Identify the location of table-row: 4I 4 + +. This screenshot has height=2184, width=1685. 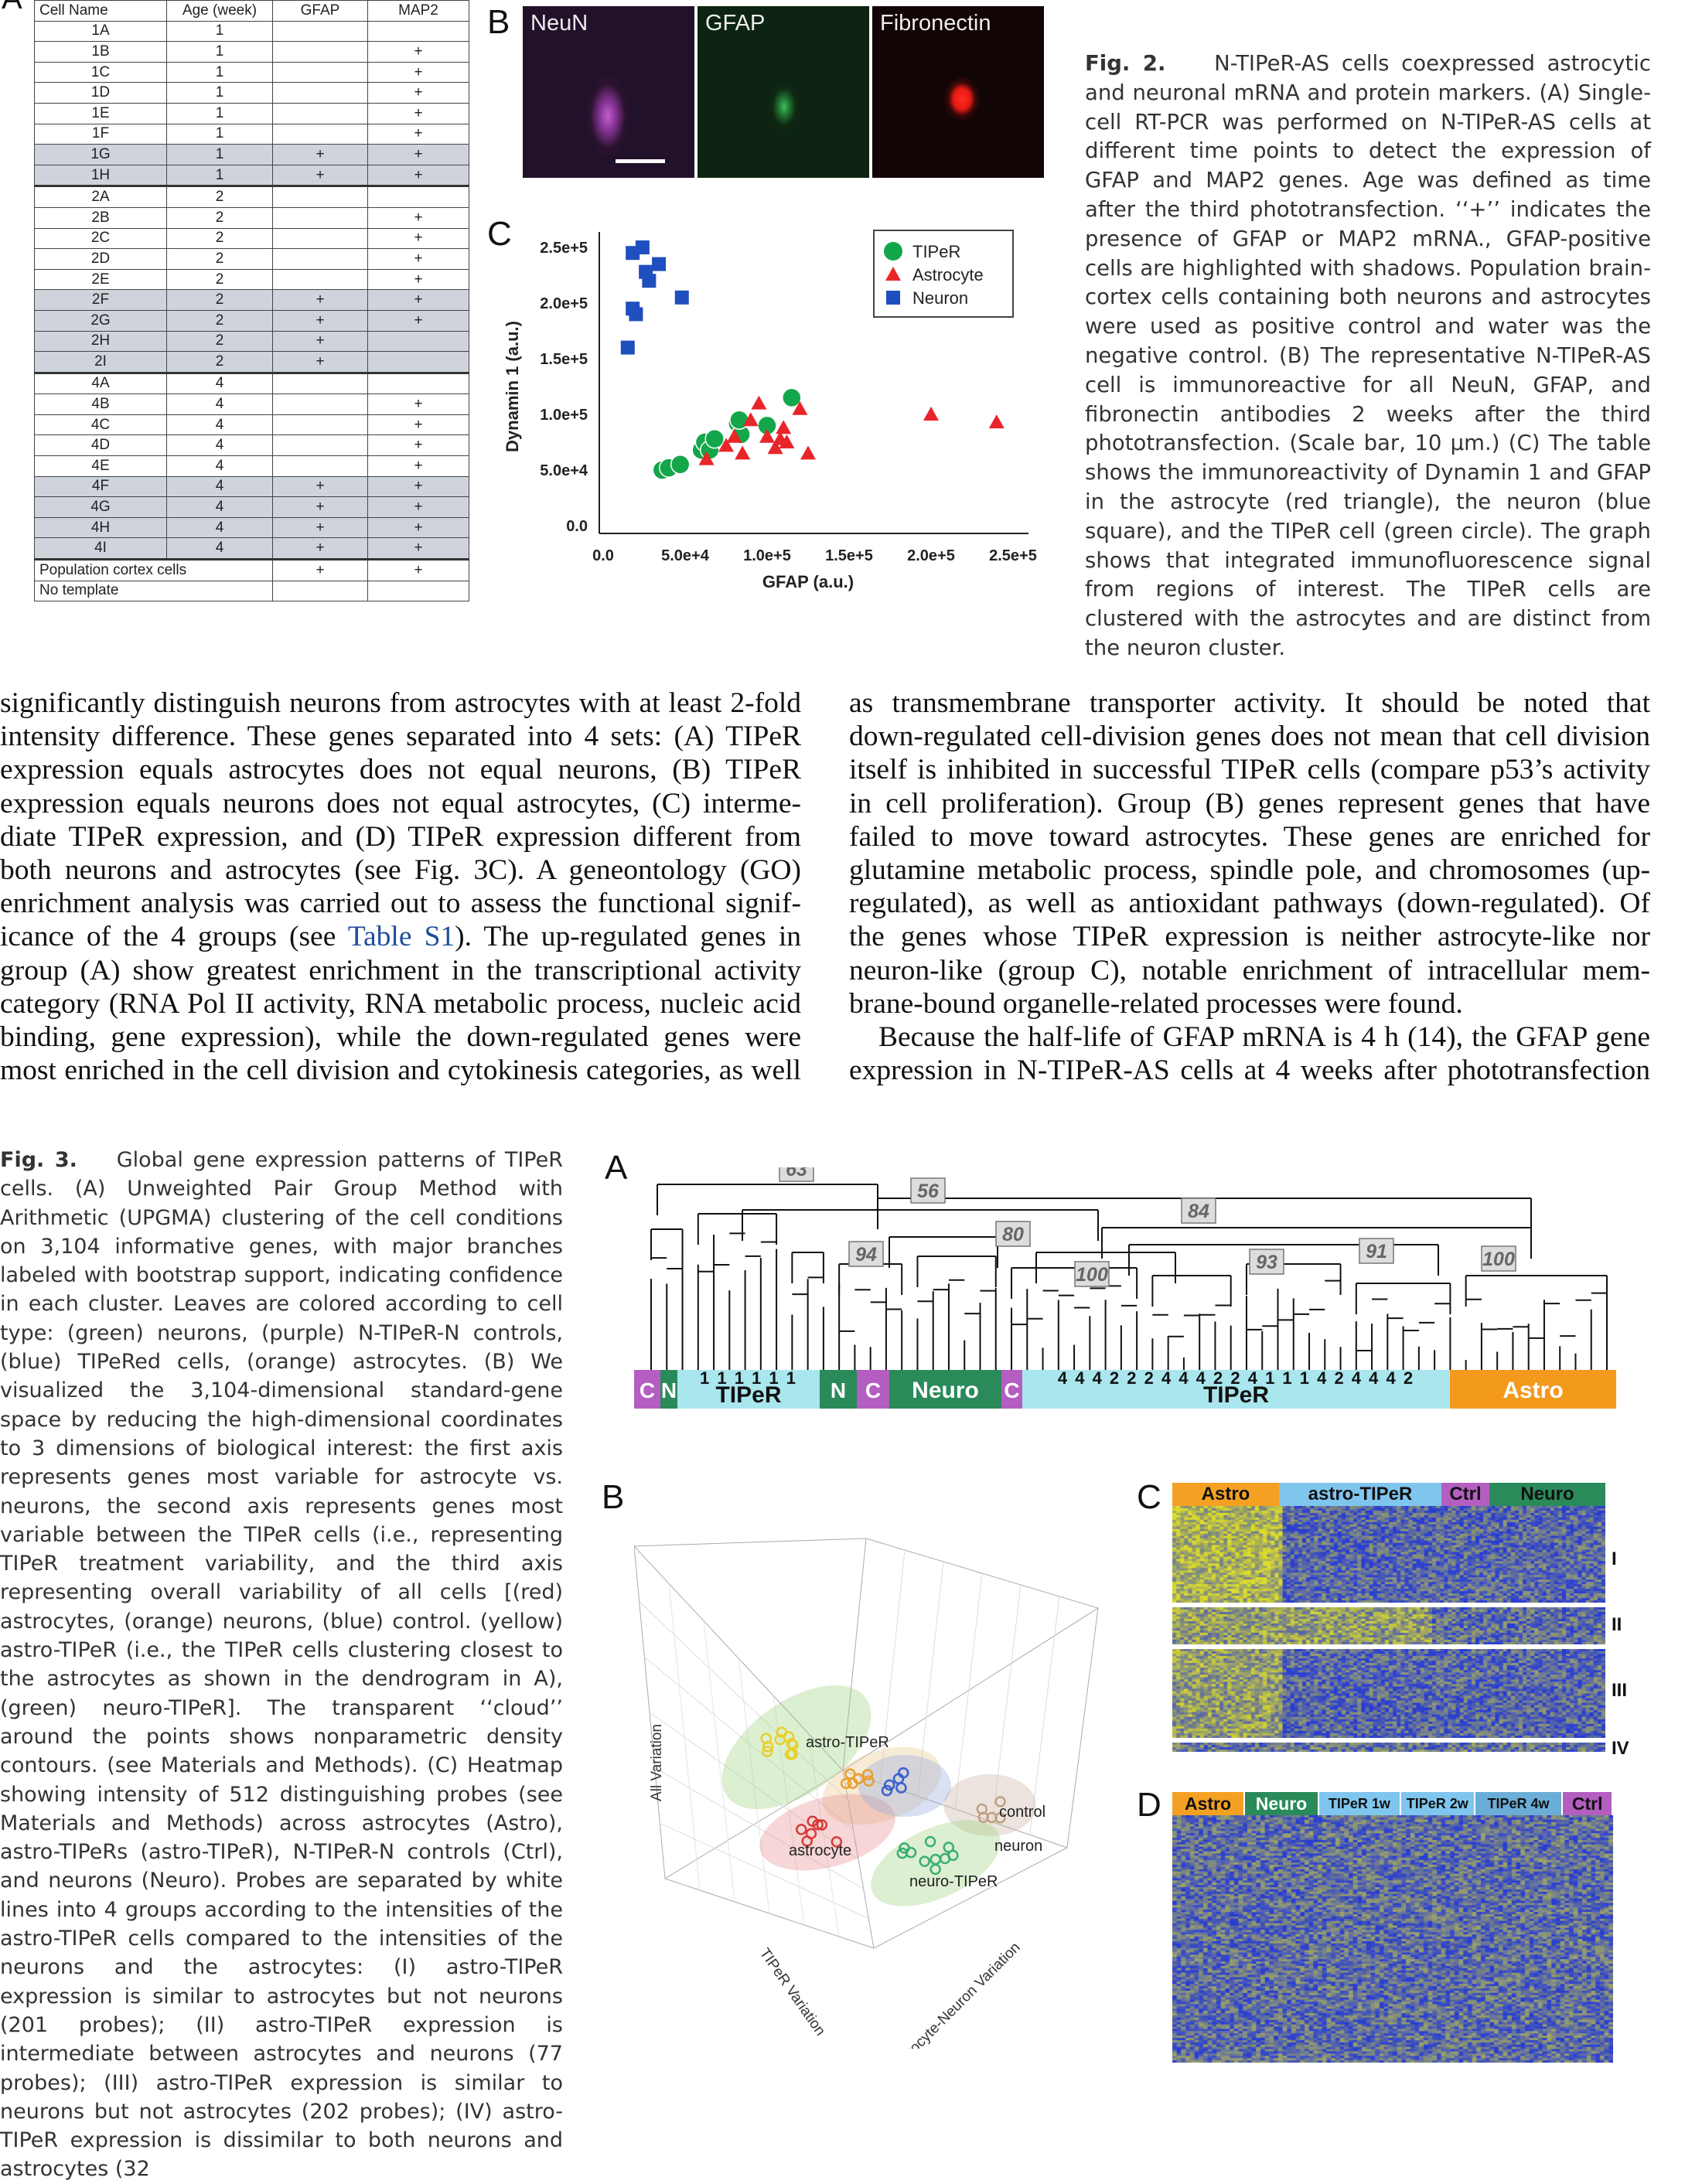
(251, 548).